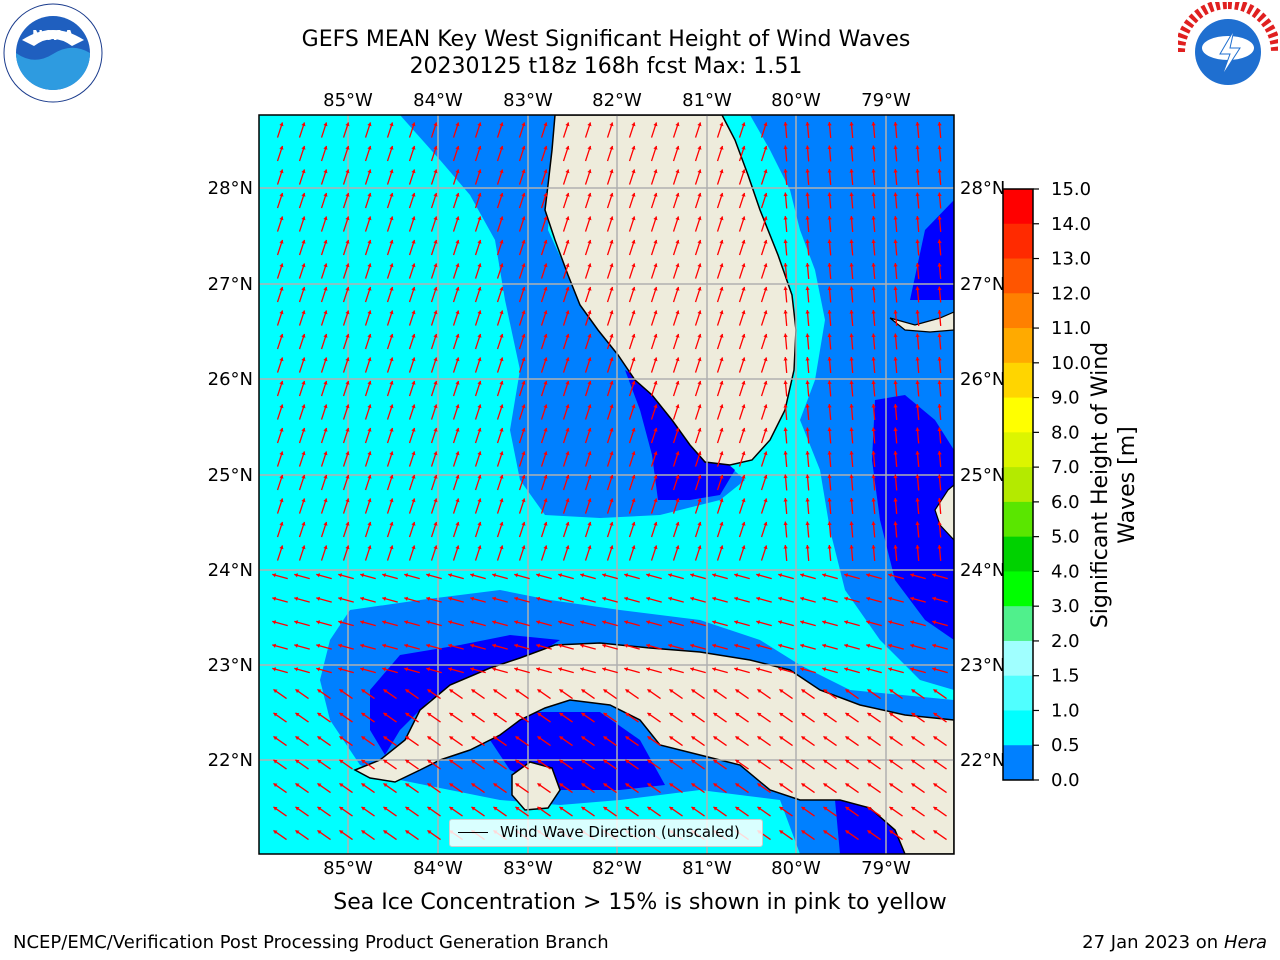 Image resolution: width=1280 pixels, height=960 pixels. I want to click on lat-label-left: 22°N, so click(230, 760).